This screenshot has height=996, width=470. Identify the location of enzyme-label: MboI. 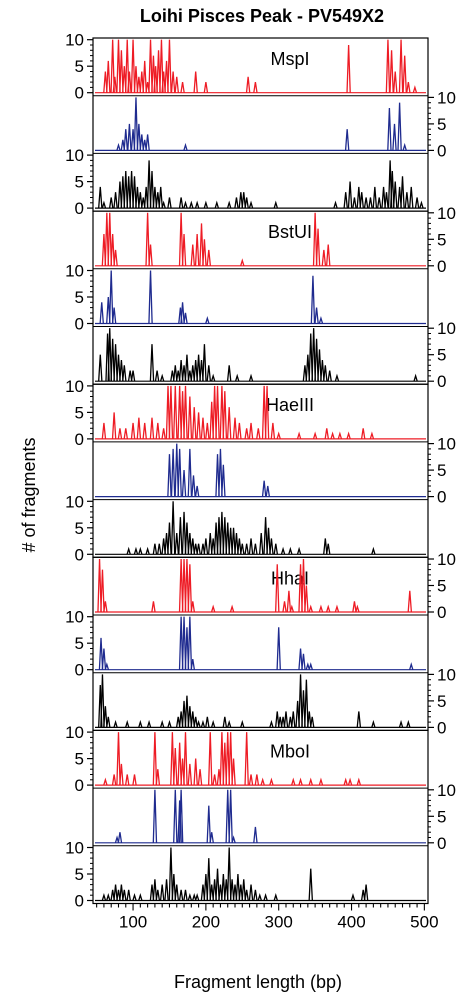
(290, 751).